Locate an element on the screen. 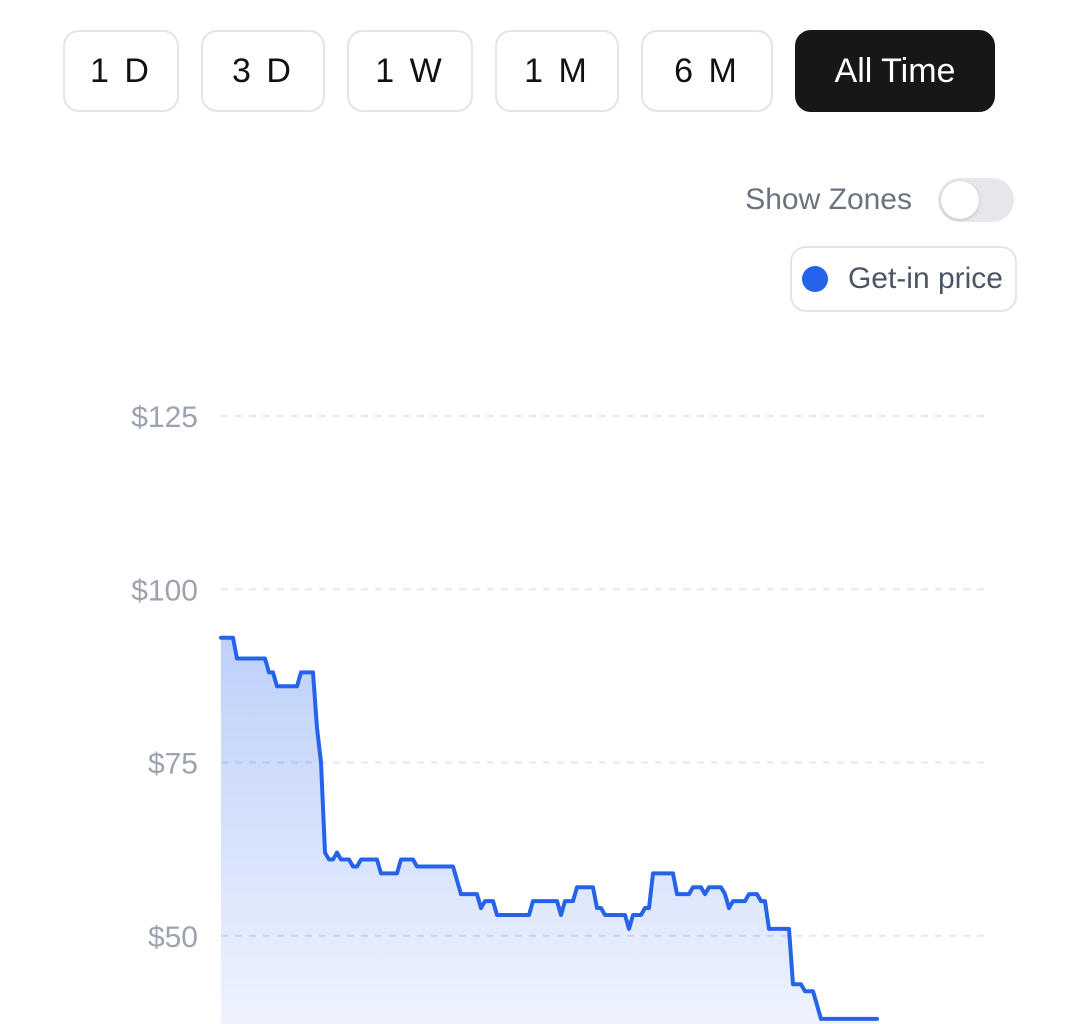 The image size is (1080, 1024). show-zones-control: Show Zones is located at coordinates (879, 200).